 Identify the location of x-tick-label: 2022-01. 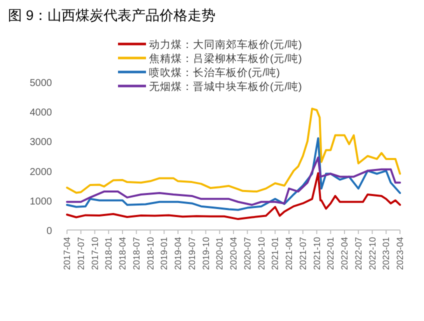
(331, 253).